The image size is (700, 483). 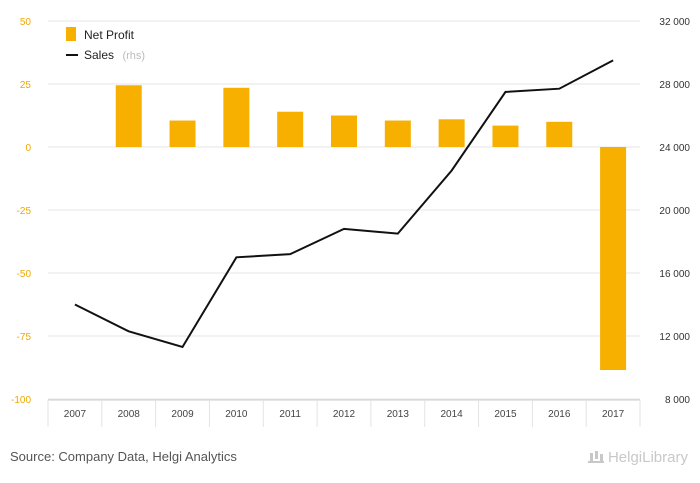 What do you see at coordinates (109, 35) in the screenshot?
I see `legend-net-profit: Net Profit` at bounding box center [109, 35].